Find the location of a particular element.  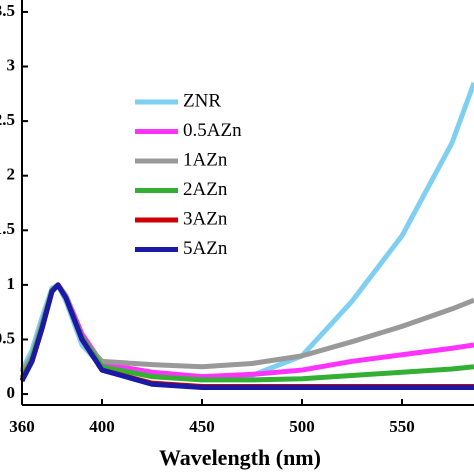

x-tick-label: 450 is located at coordinates (202, 426).